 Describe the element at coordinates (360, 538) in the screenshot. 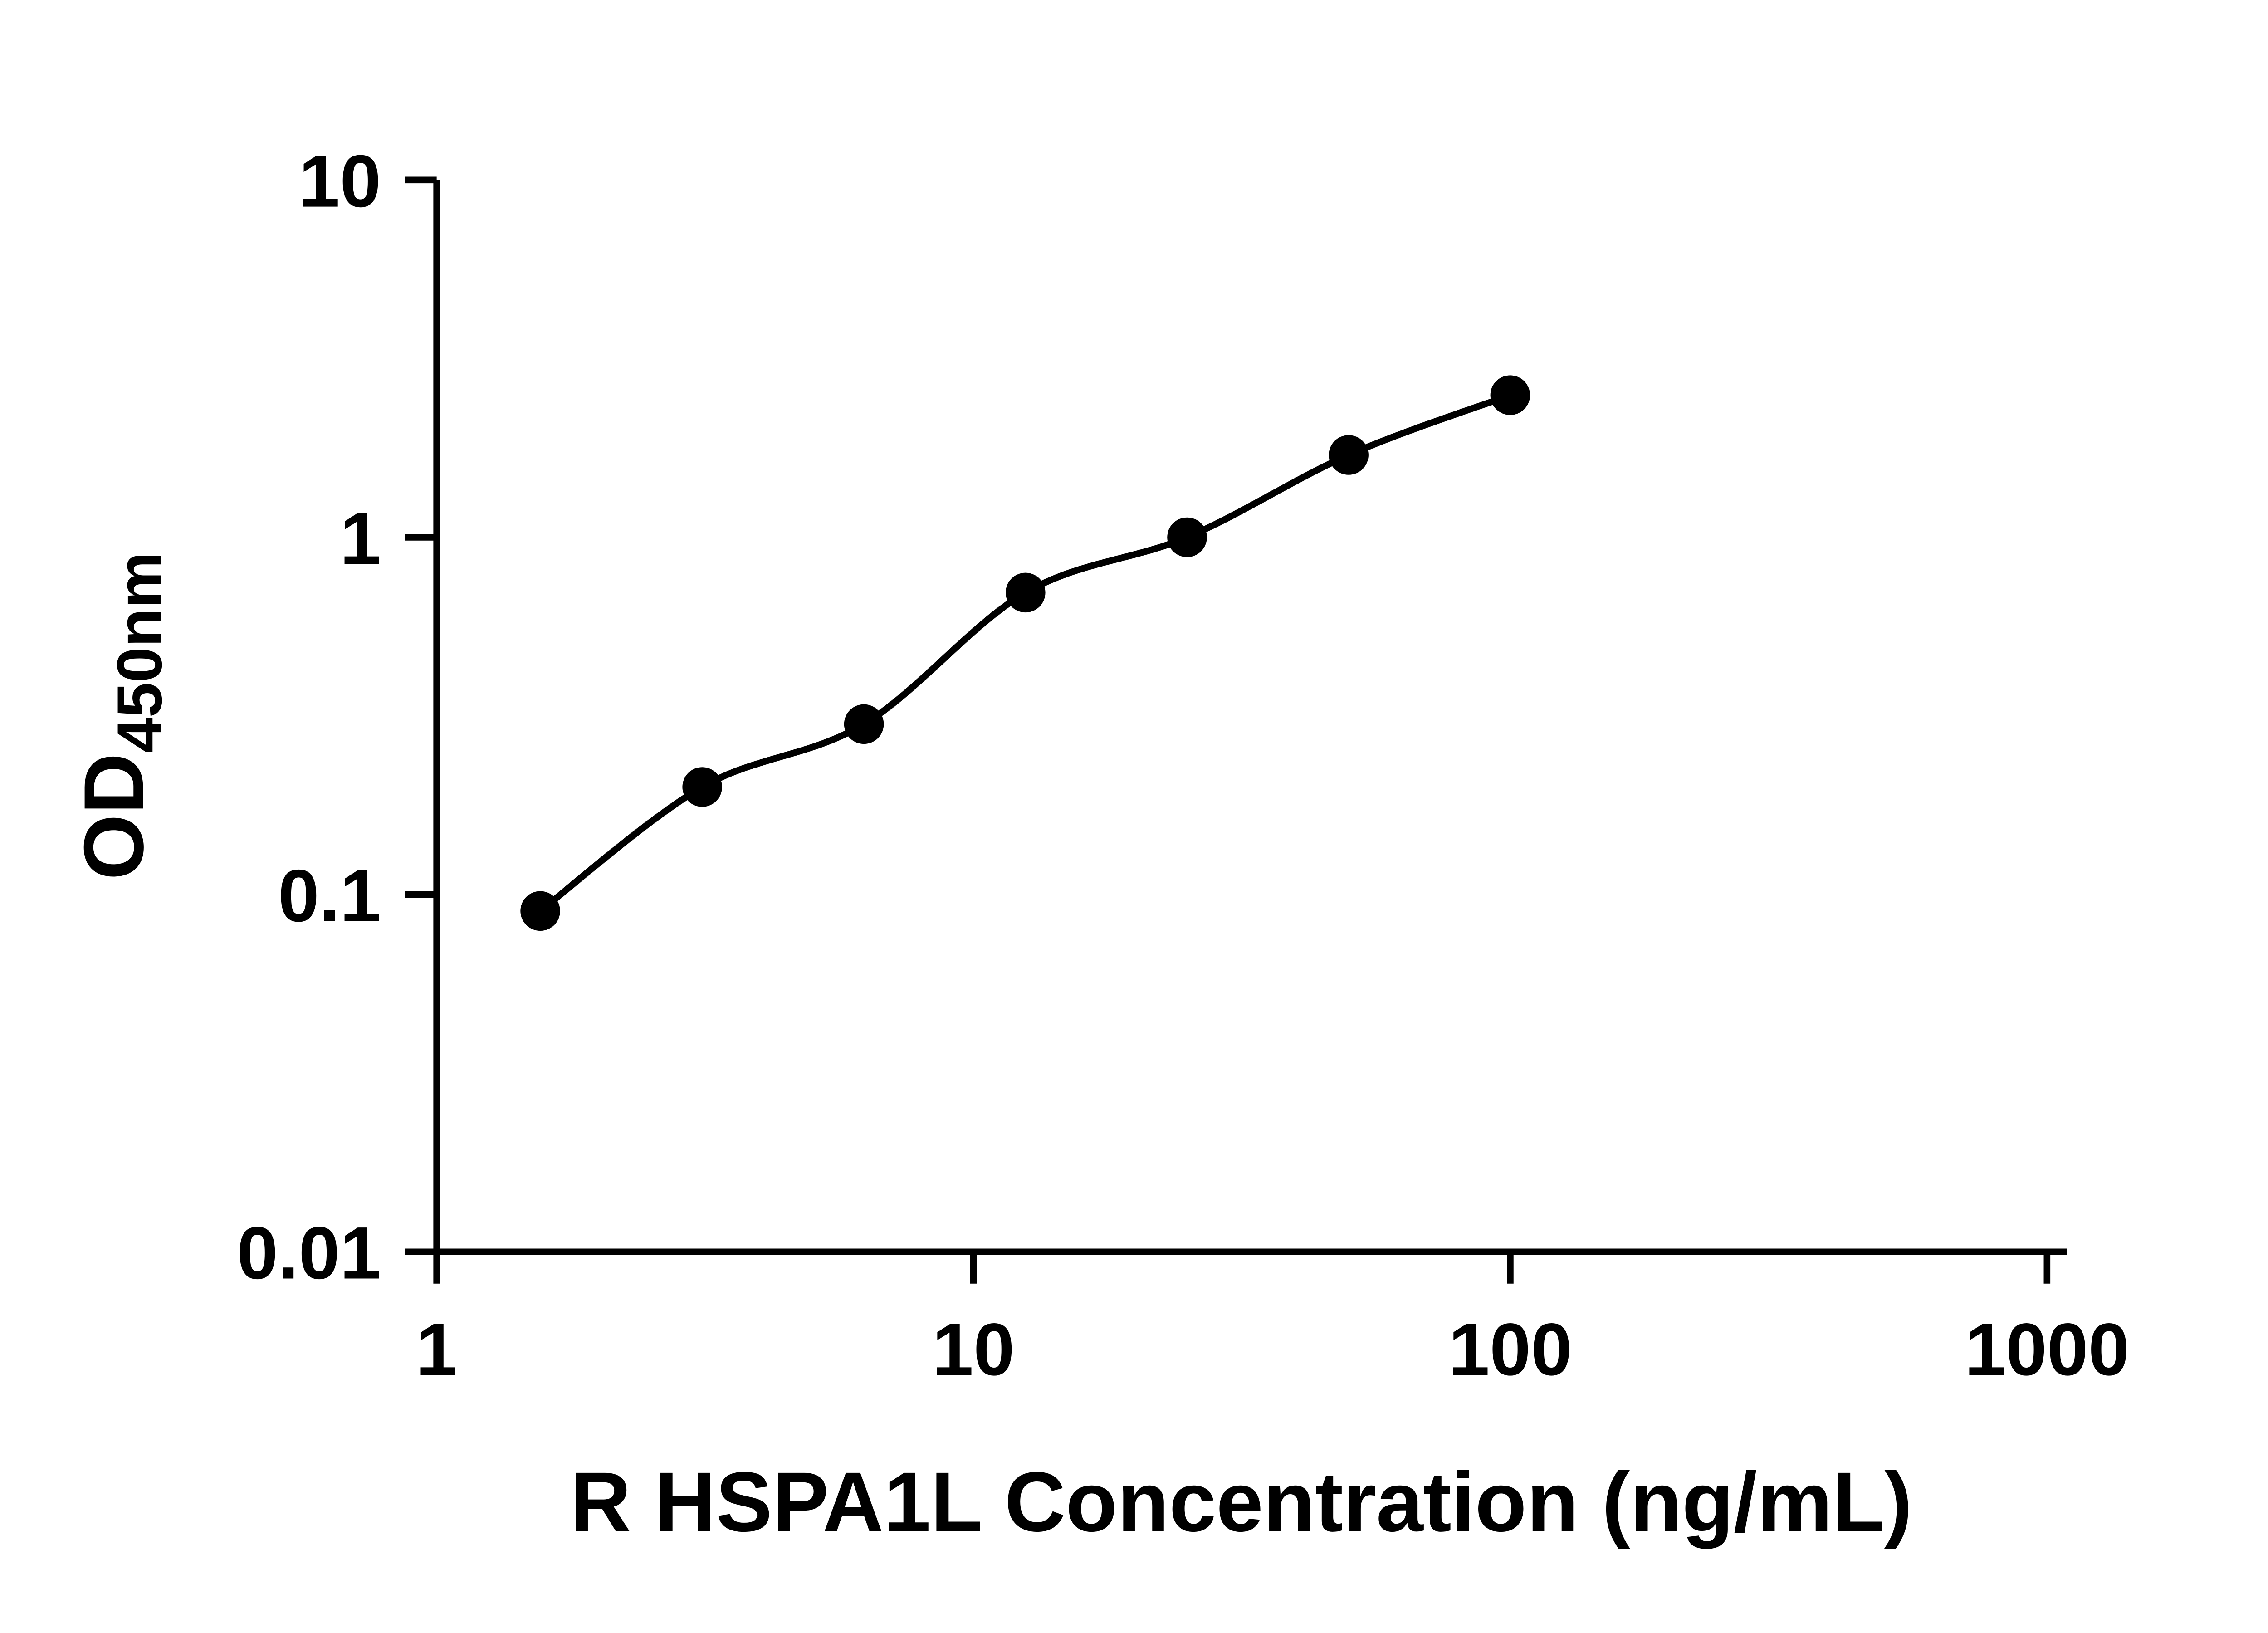

I see `y-tick-label: 1` at that location.